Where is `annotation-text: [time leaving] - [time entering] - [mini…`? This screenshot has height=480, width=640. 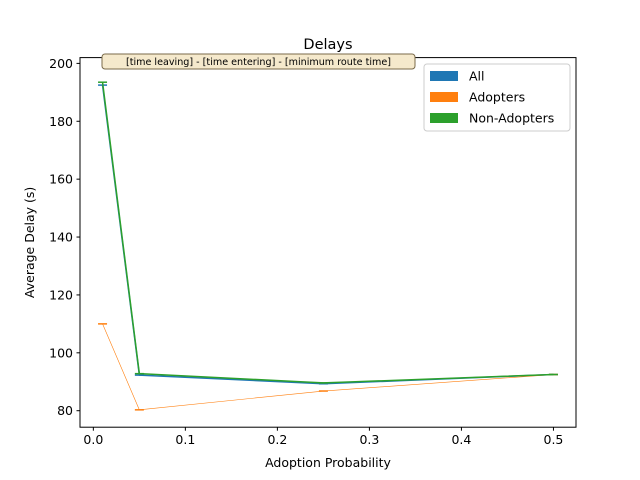 annotation-text: [time leaving] - [time entering] - [mini… is located at coordinates (258, 62).